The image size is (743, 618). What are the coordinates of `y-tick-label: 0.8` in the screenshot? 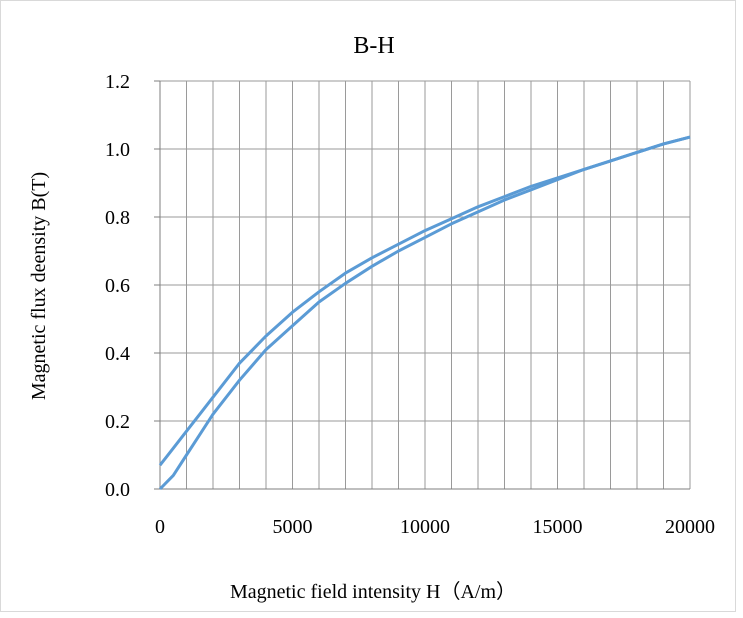 It's located at (117, 218).